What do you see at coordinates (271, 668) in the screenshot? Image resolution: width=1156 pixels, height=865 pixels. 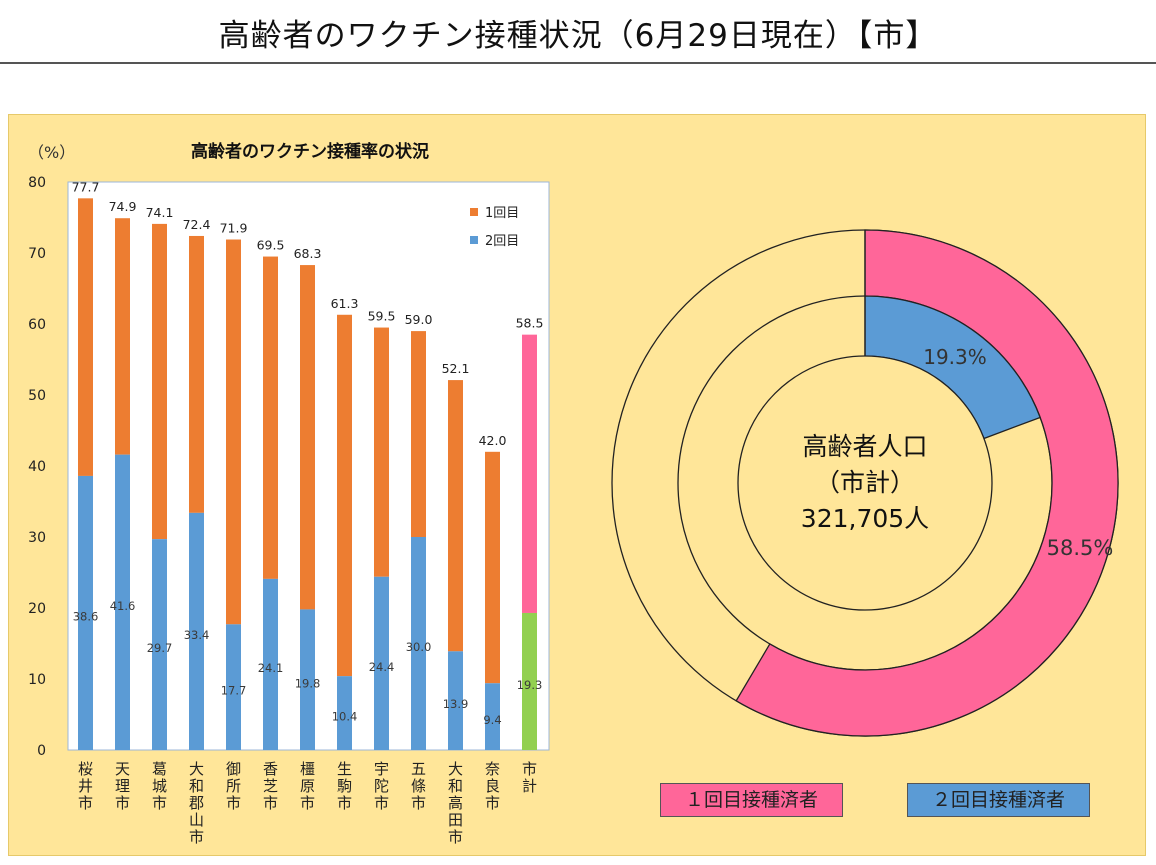 I see `bar-inner-label: 24.1` at bounding box center [271, 668].